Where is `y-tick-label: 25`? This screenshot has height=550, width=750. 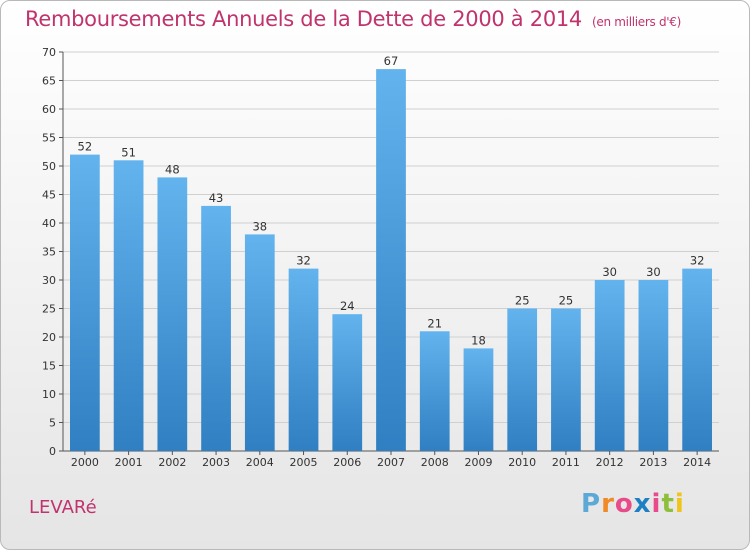
y-tick-label: 25 is located at coordinates (49, 309).